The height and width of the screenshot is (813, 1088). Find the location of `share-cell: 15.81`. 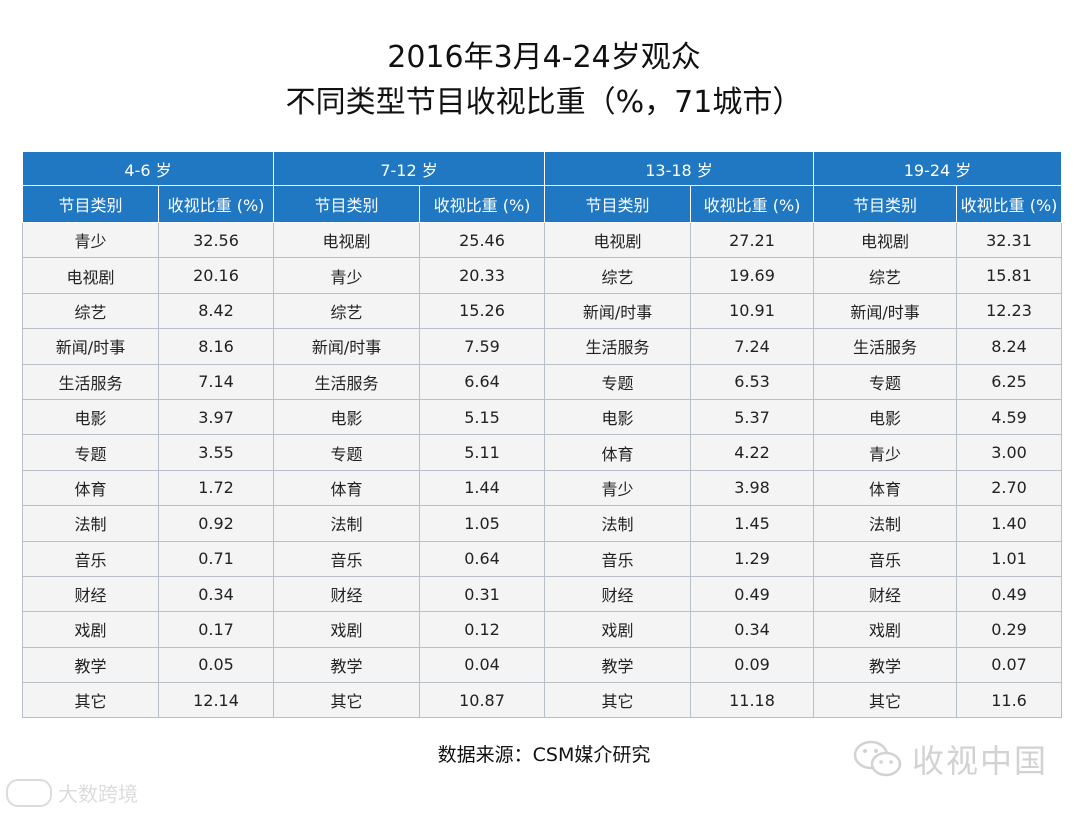

share-cell: 15.81 is located at coordinates (1009, 275).